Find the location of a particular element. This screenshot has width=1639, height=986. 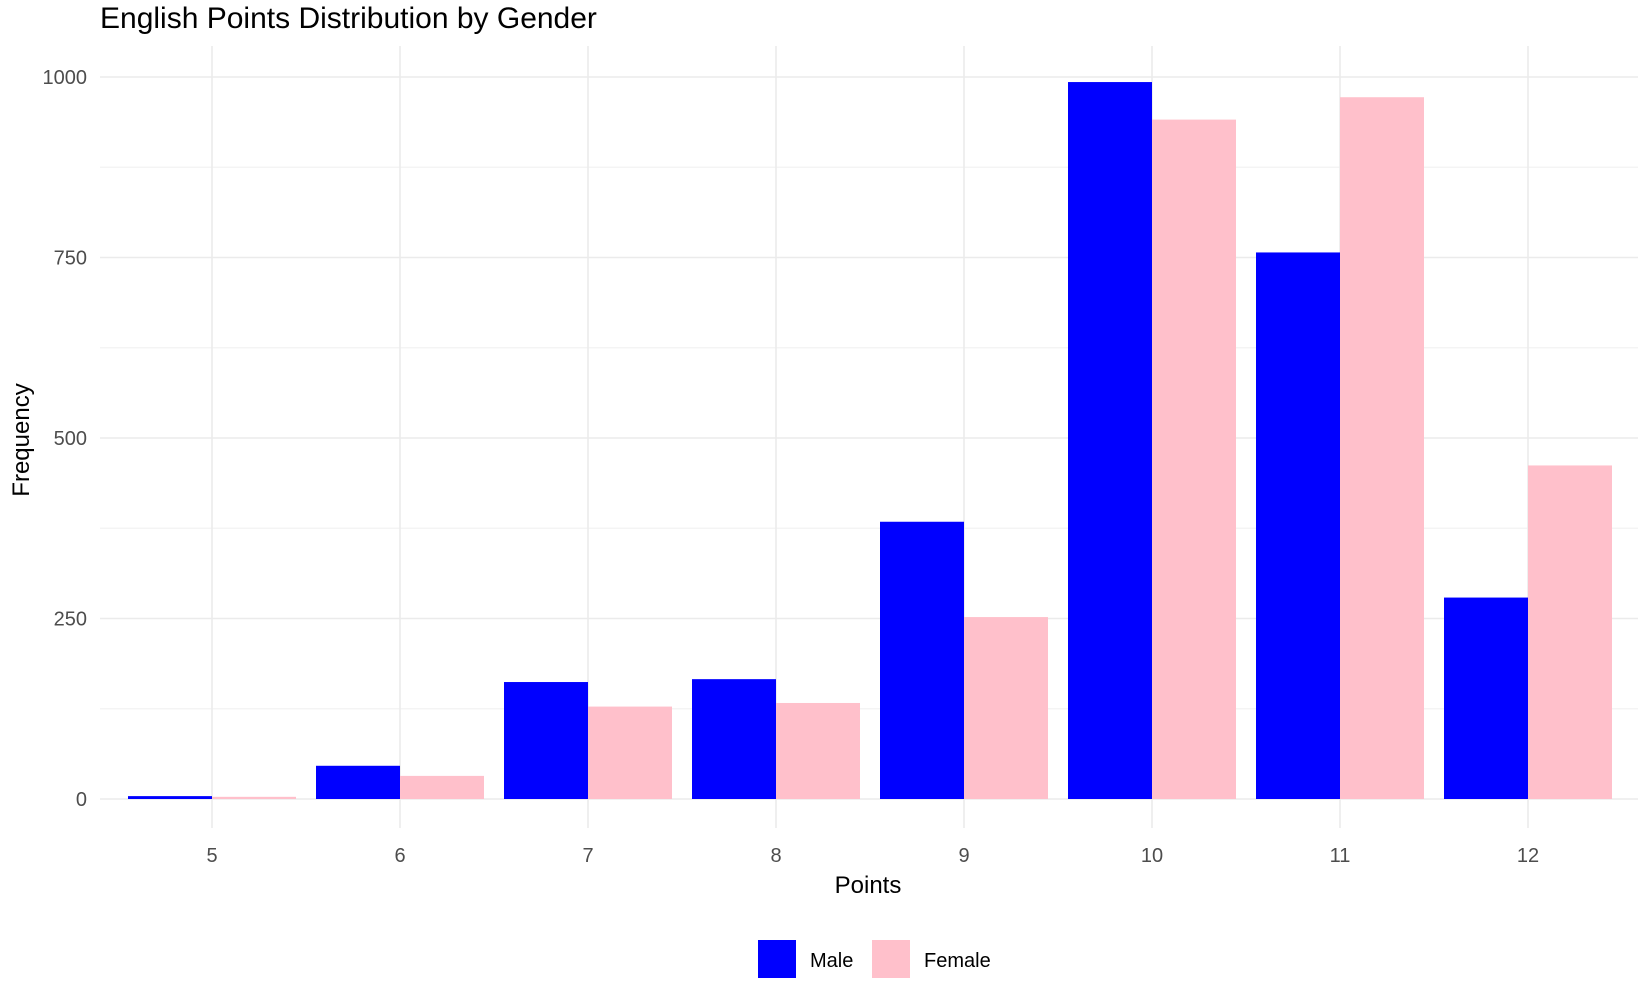

x-tick-label: 7 is located at coordinates (587, 856).